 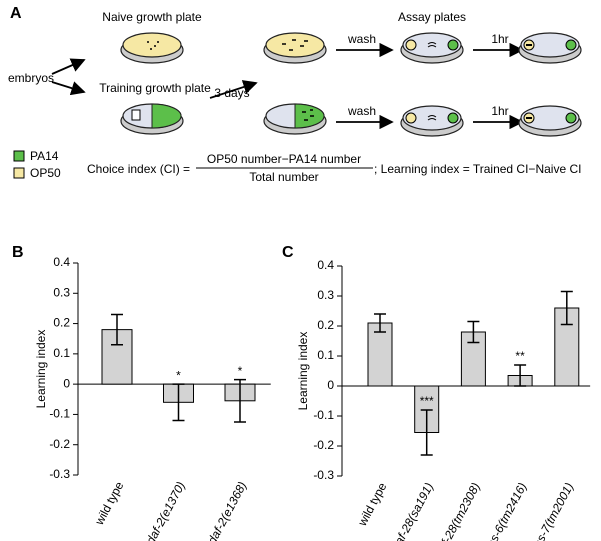 I want to click on legend-label: OP50, so click(x=45, y=173).